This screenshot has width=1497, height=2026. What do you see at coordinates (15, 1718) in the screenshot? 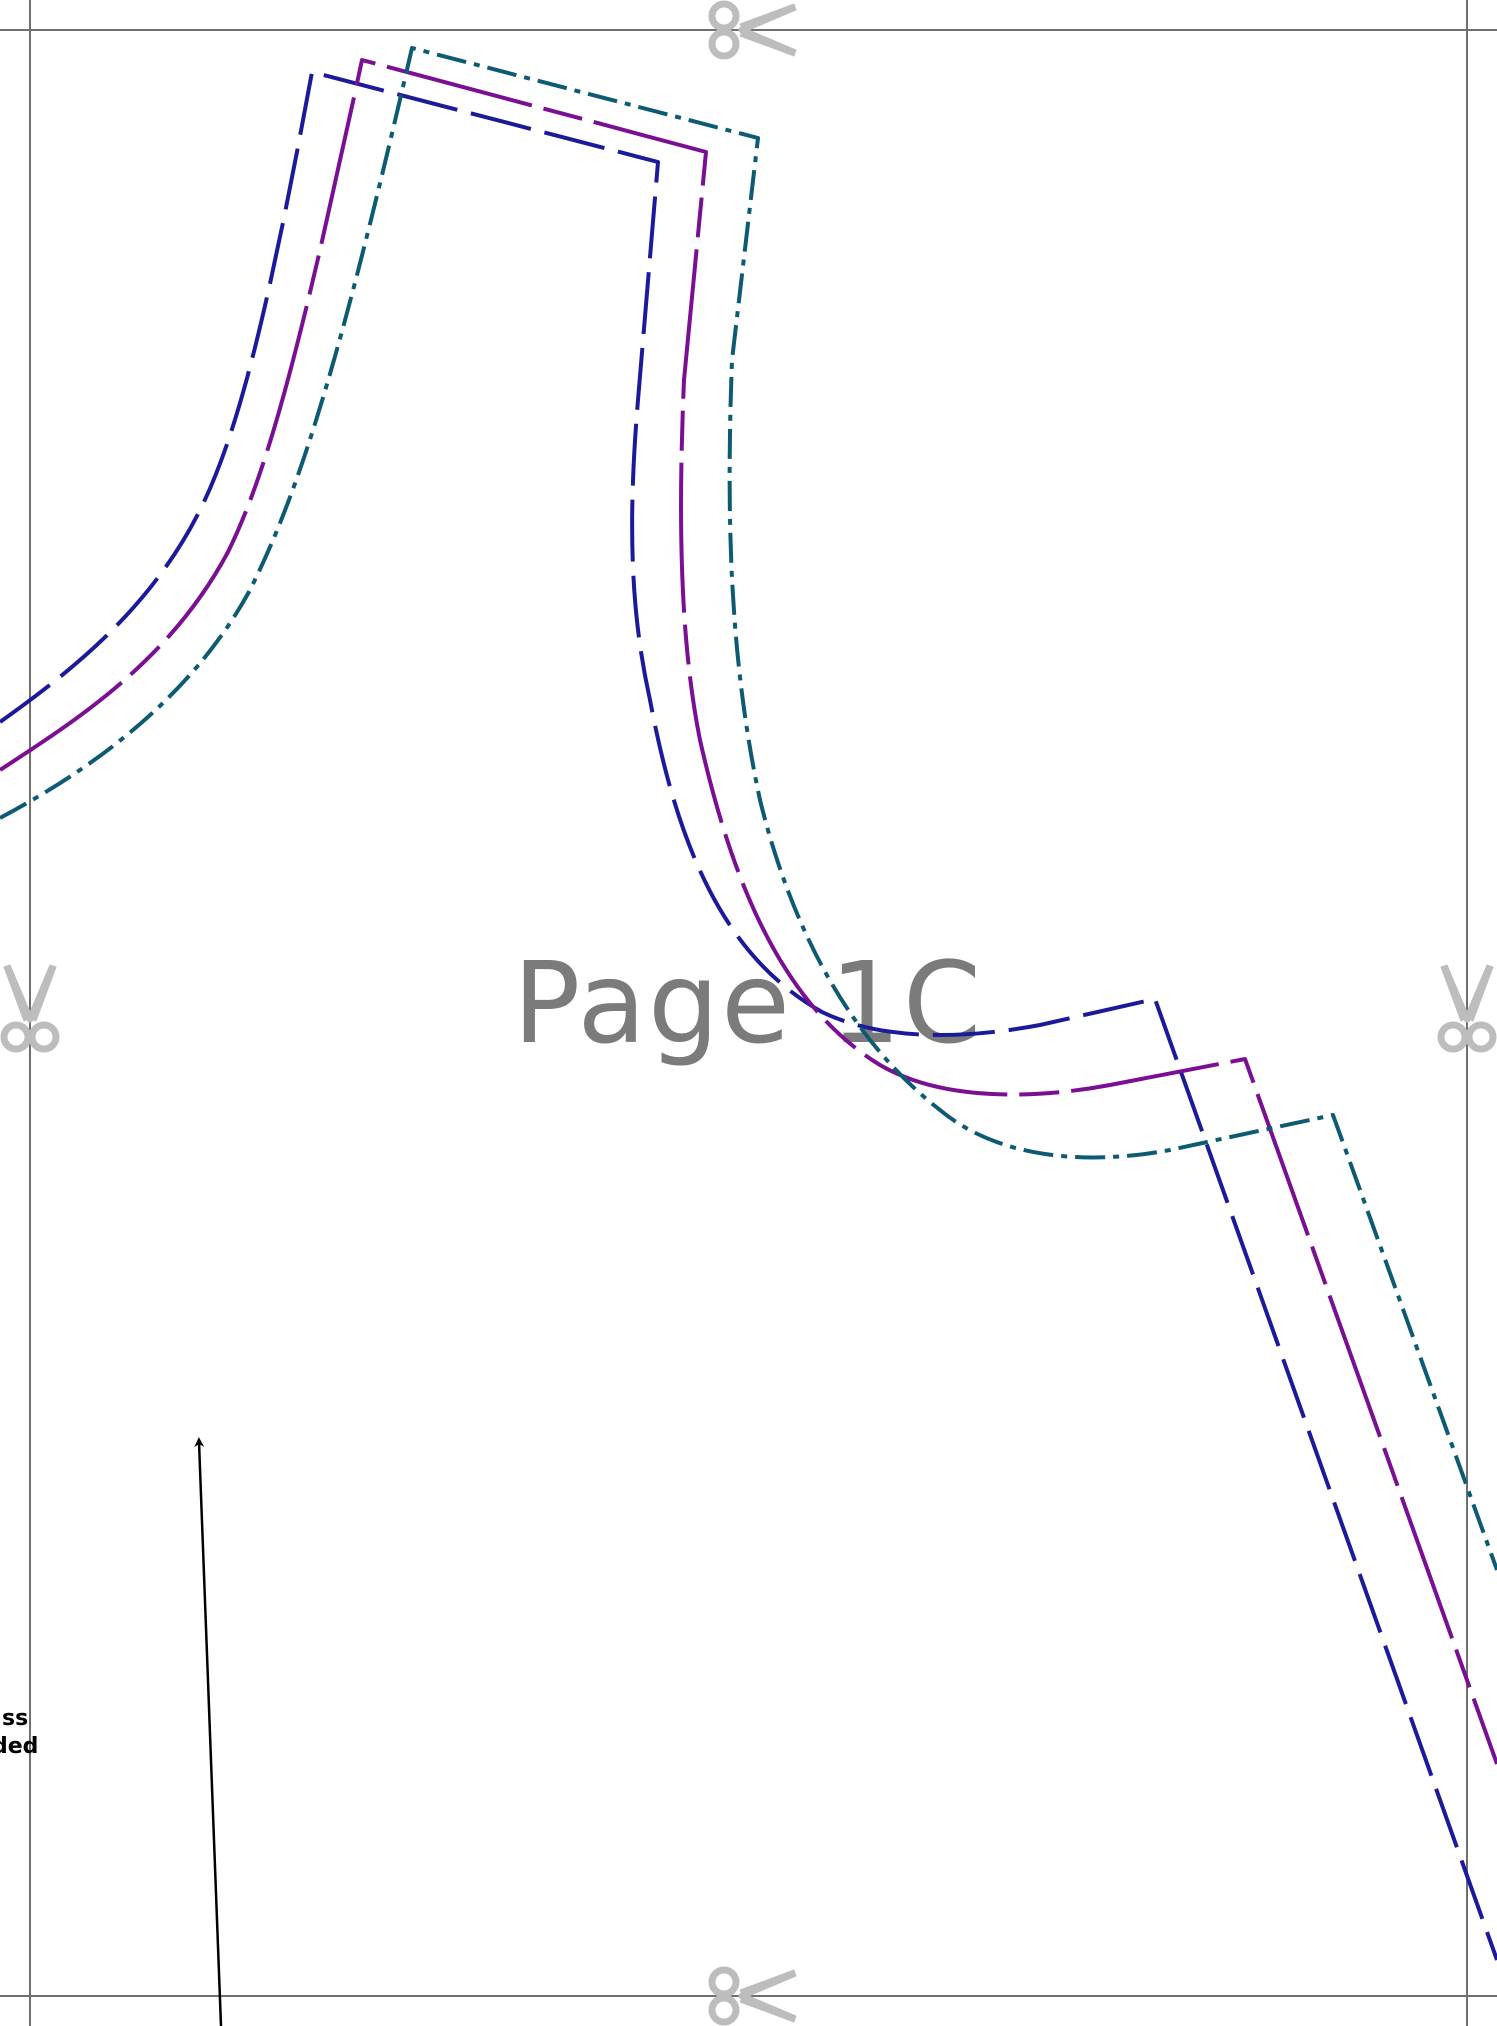
I see `note-line-1: ss` at bounding box center [15, 1718].